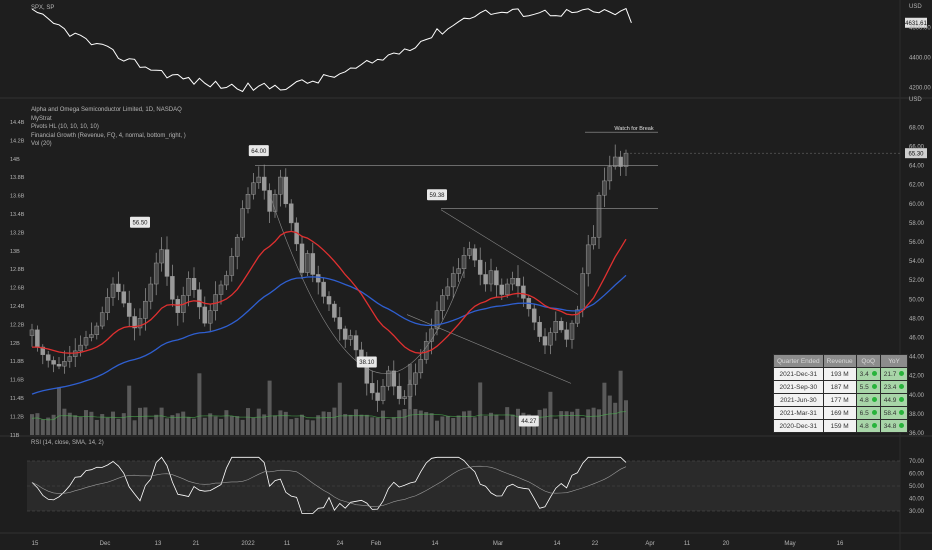 Image resolution: width=932 pixels, height=550 pixels. What do you see at coordinates (498, 544) in the screenshot?
I see `time-axis-tick: Mar` at bounding box center [498, 544].